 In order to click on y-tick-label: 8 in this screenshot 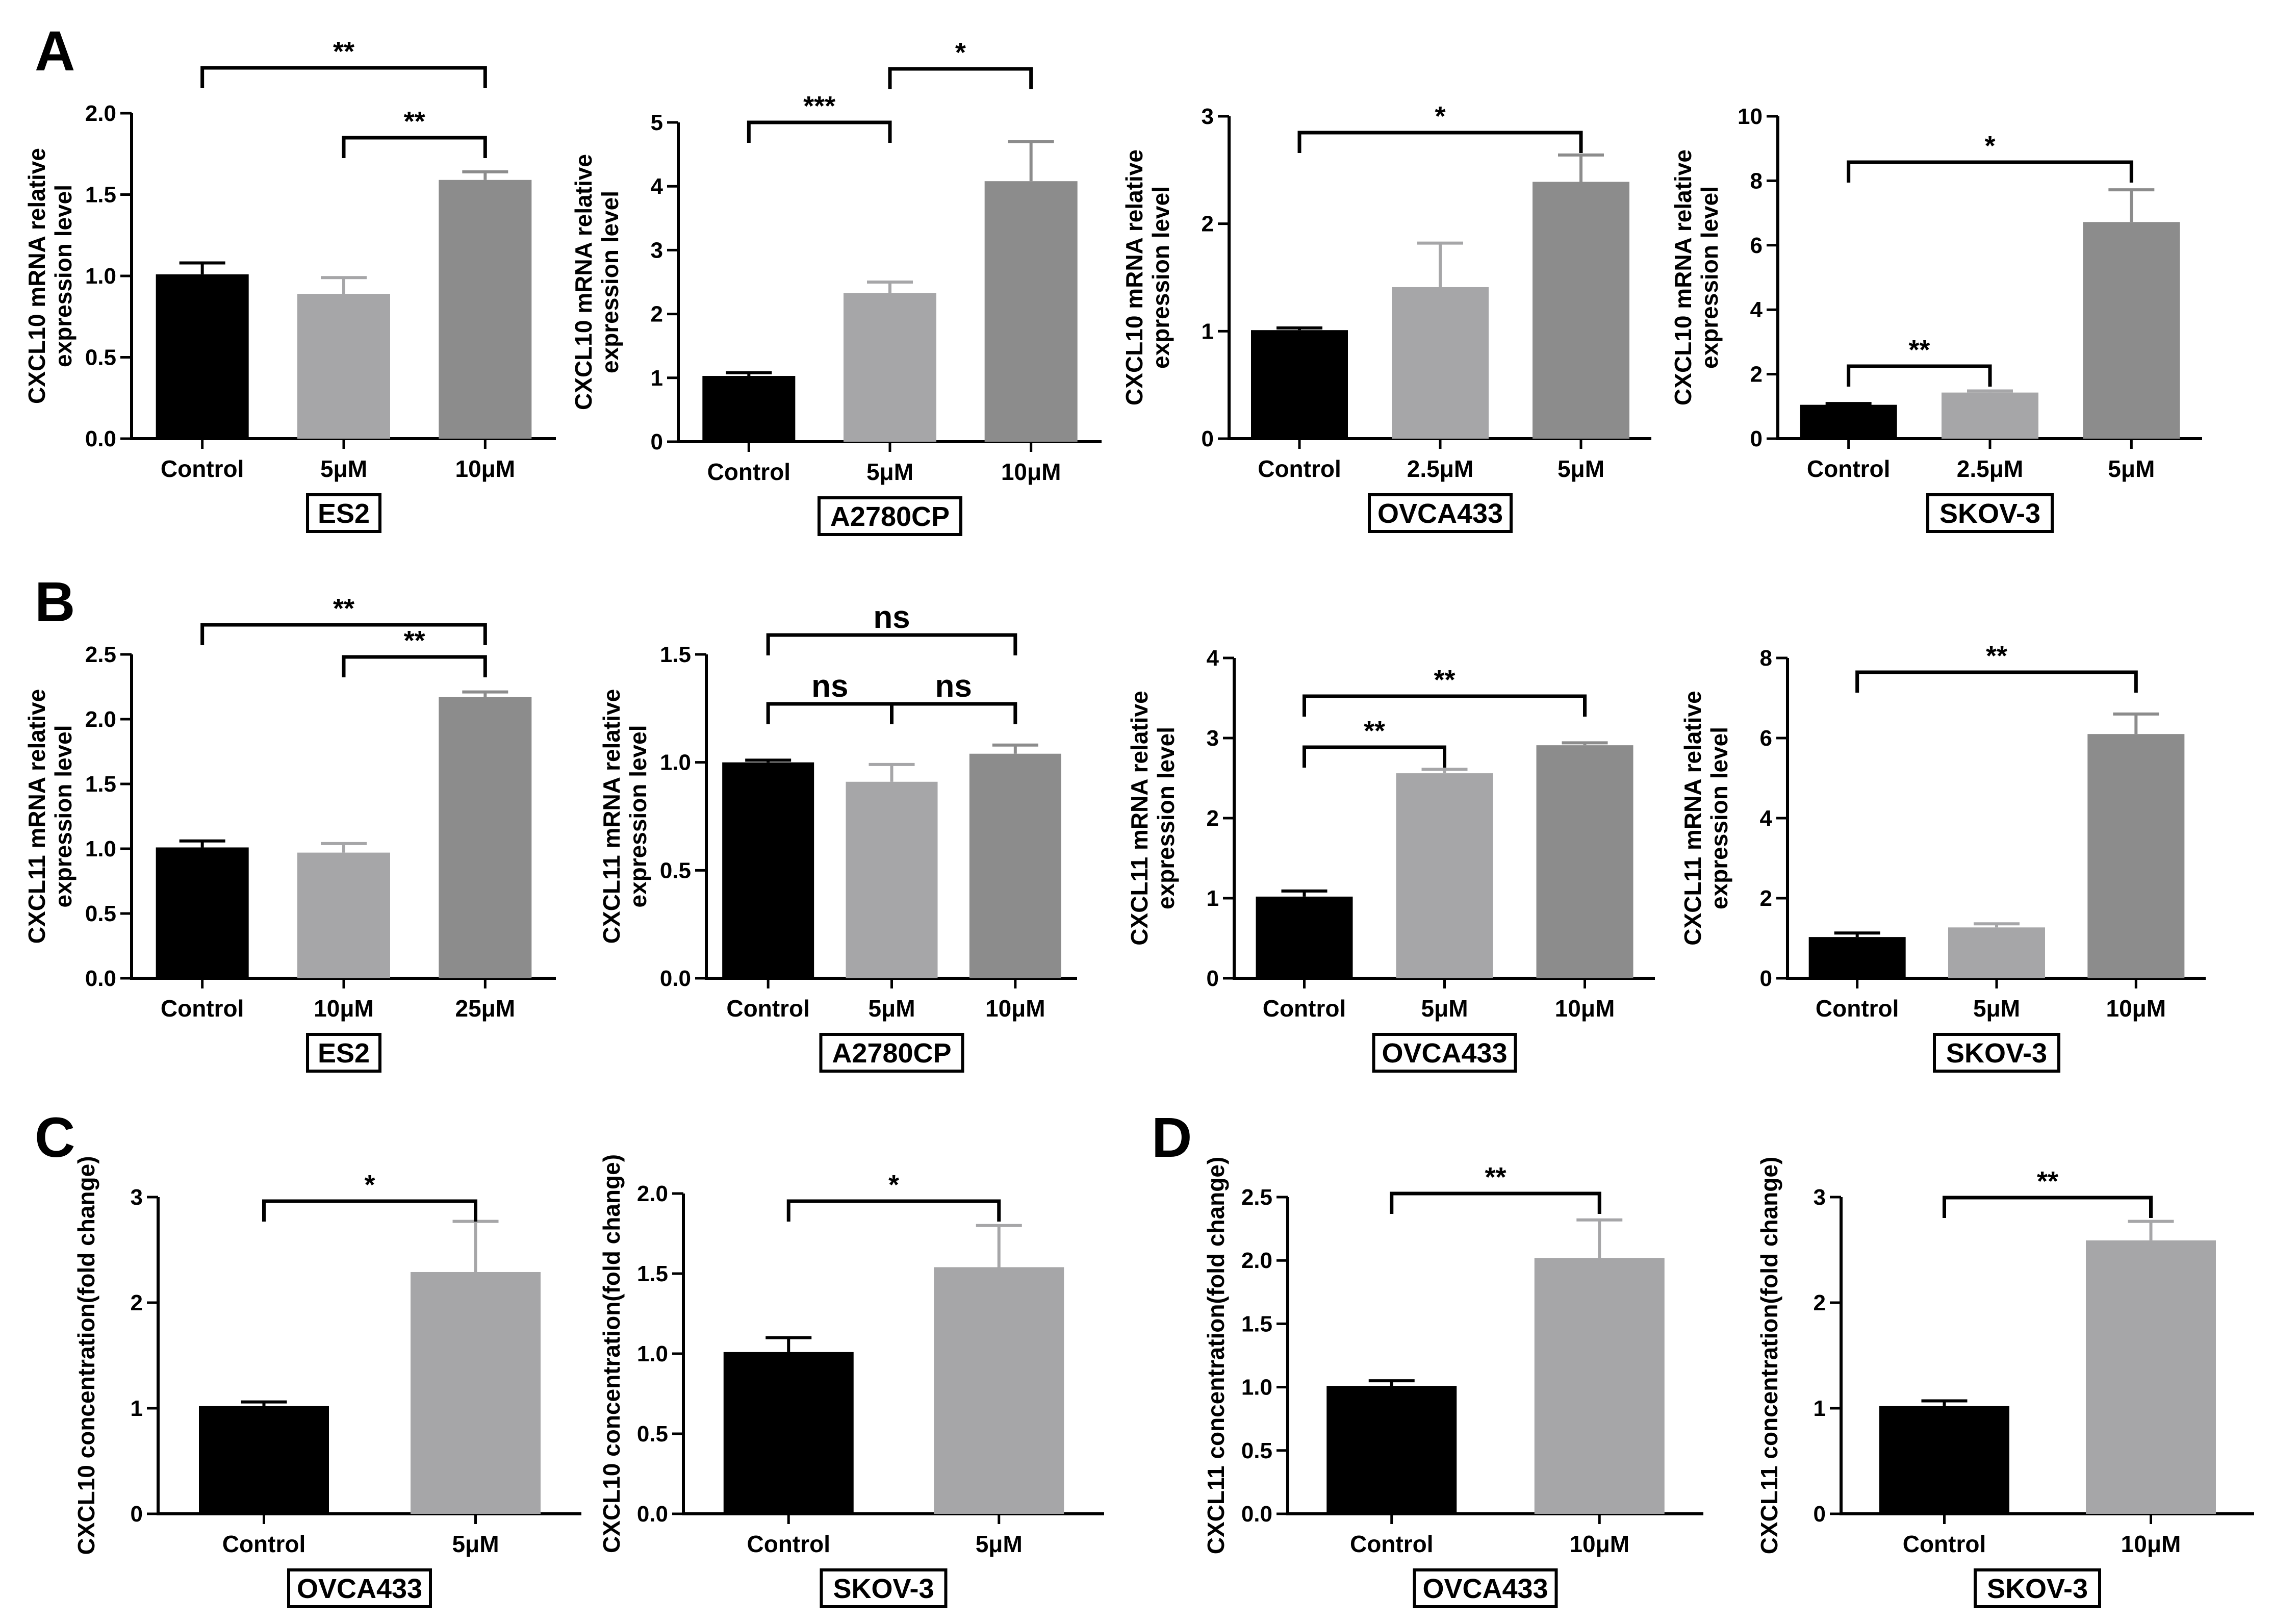, I will do `click(1756, 180)`.